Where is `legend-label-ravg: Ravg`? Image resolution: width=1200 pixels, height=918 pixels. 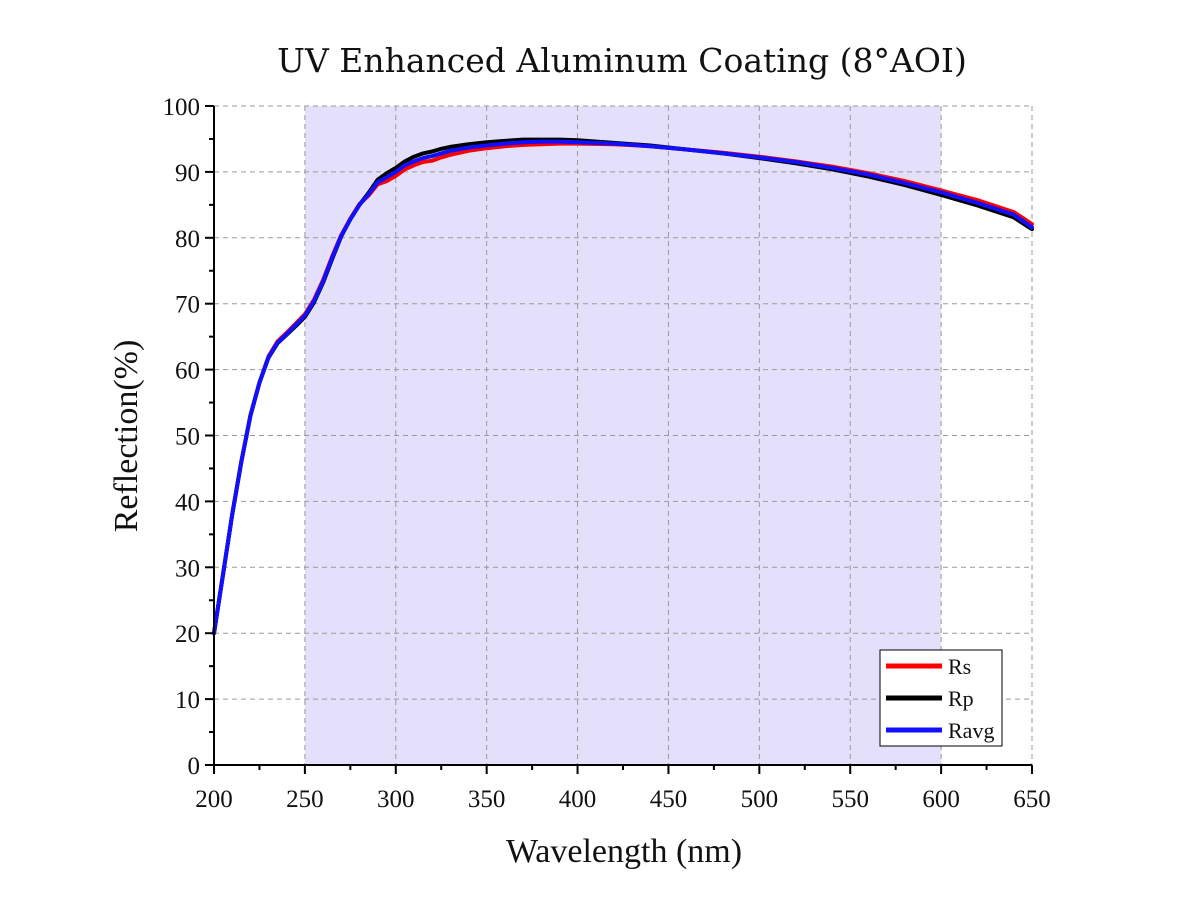 legend-label-ravg: Ravg is located at coordinates (971, 730).